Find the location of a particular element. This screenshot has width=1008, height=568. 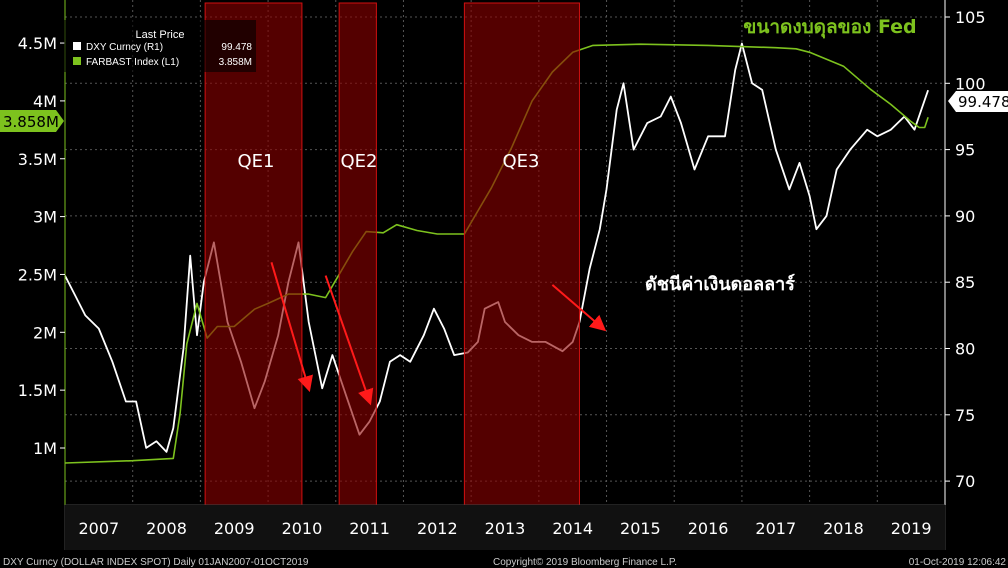

x-axis-band is located at coordinates (505, 527).